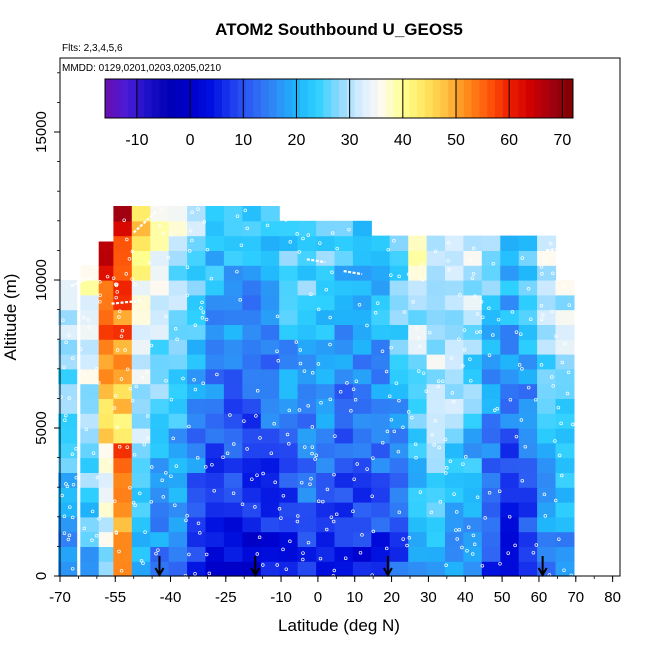 The image size is (650, 650). Describe the element at coordinates (350, 140) in the screenshot. I see `colorbar-tick-label: 30` at that location.